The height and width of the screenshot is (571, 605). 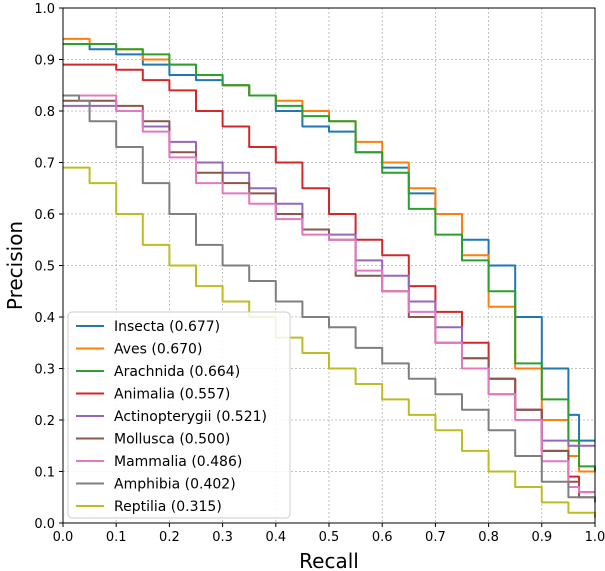 What do you see at coordinates (44, 9) in the screenshot?
I see `y-tick-label: 1.0` at bounding box center [44, 9].